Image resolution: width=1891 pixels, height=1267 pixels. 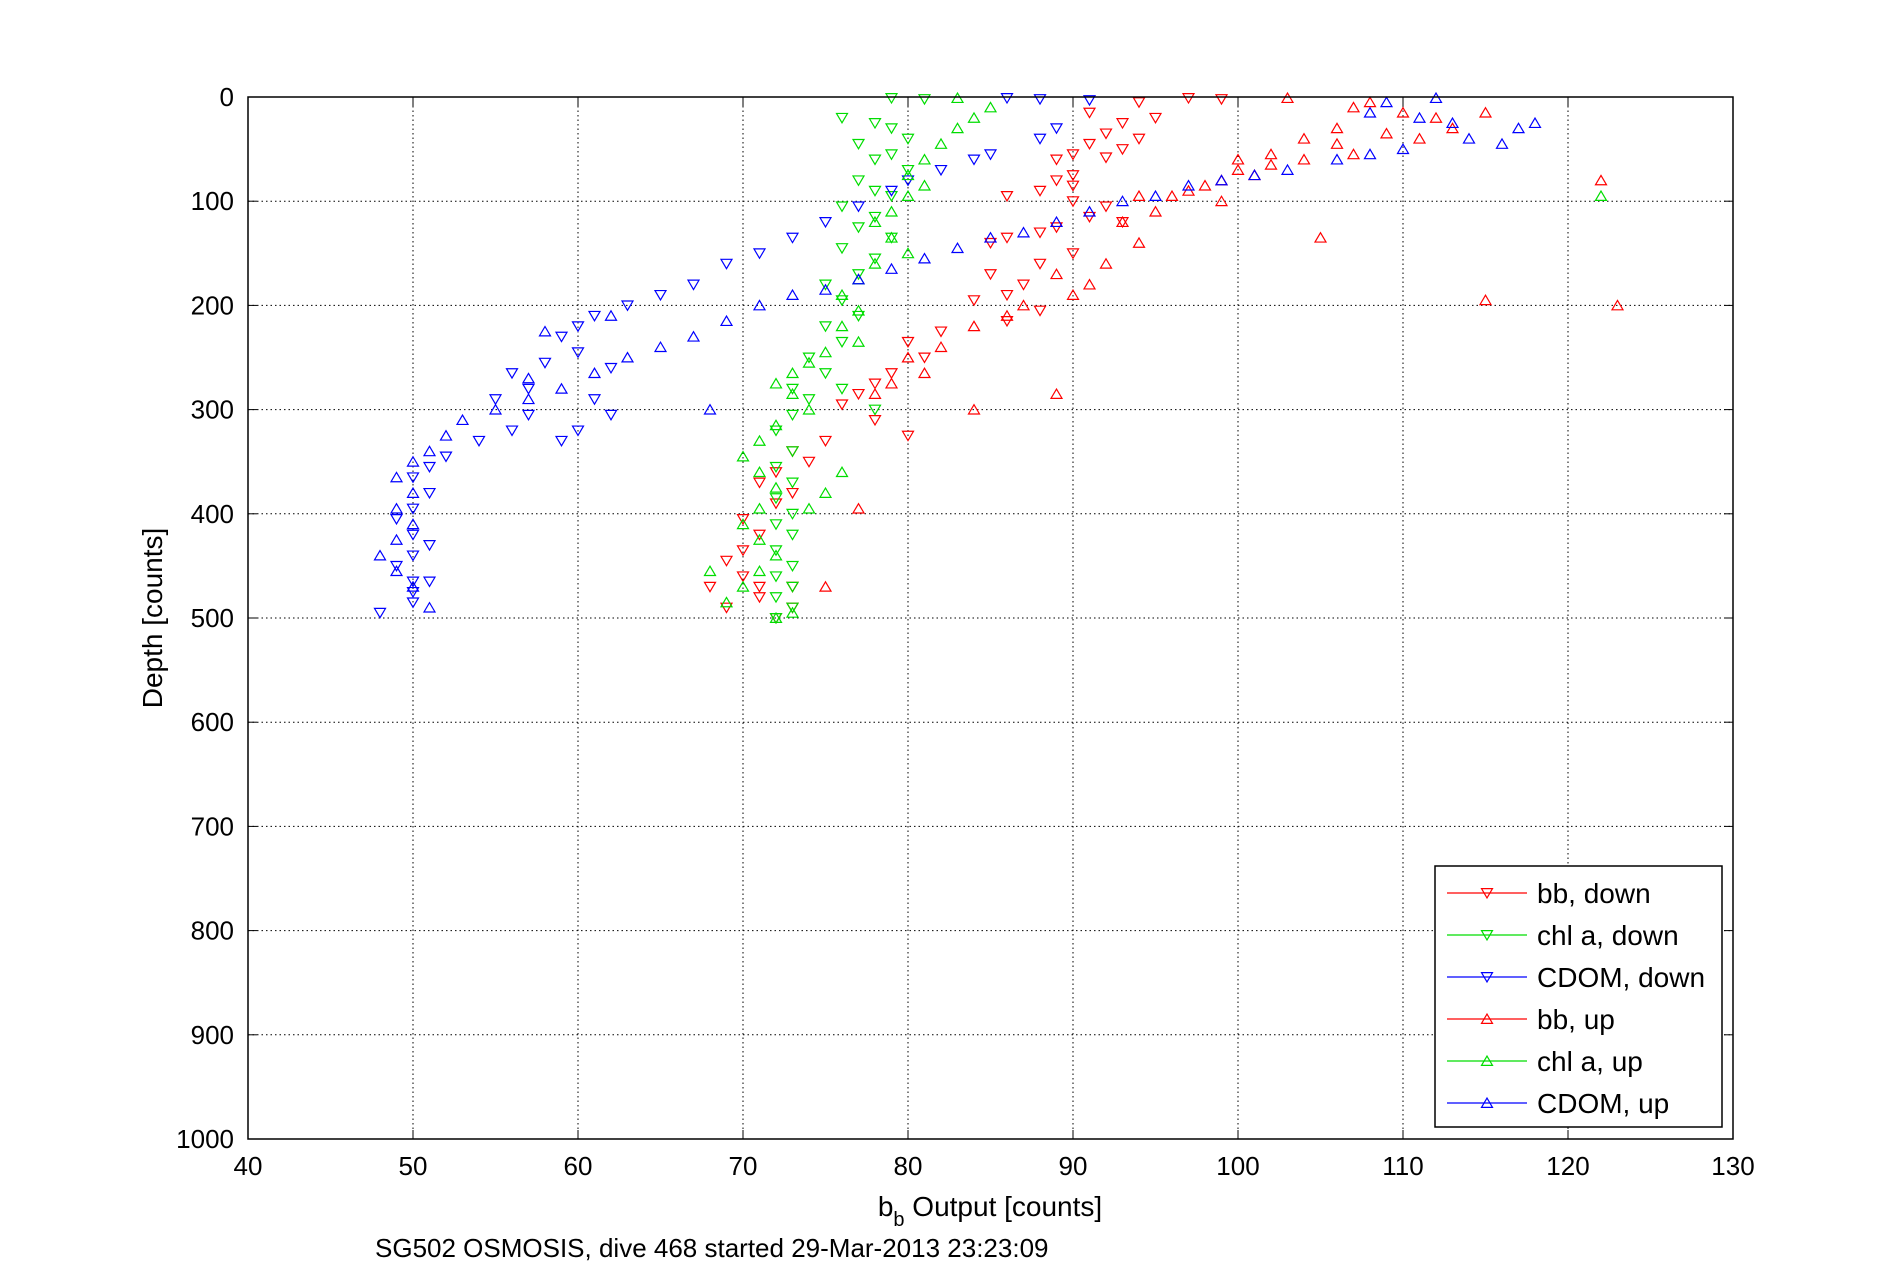 What do you see at coordinates (1594, 893) in the screenshot?
I see `legend-label: bb, down` at bounding box center [1594, 893].